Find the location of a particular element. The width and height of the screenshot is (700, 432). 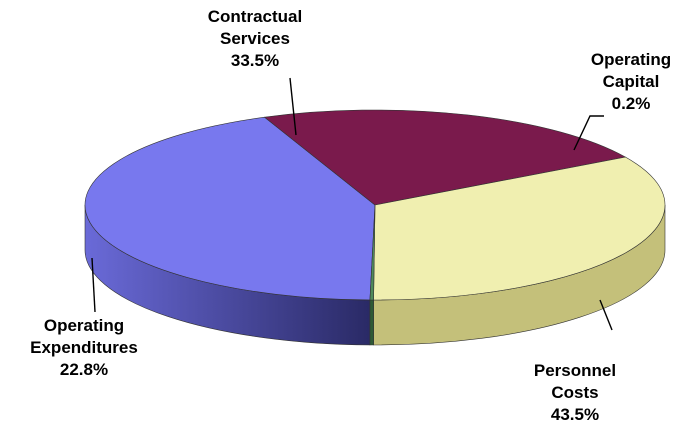

slice-label-line: Costs is located at coordinates (575, 392).